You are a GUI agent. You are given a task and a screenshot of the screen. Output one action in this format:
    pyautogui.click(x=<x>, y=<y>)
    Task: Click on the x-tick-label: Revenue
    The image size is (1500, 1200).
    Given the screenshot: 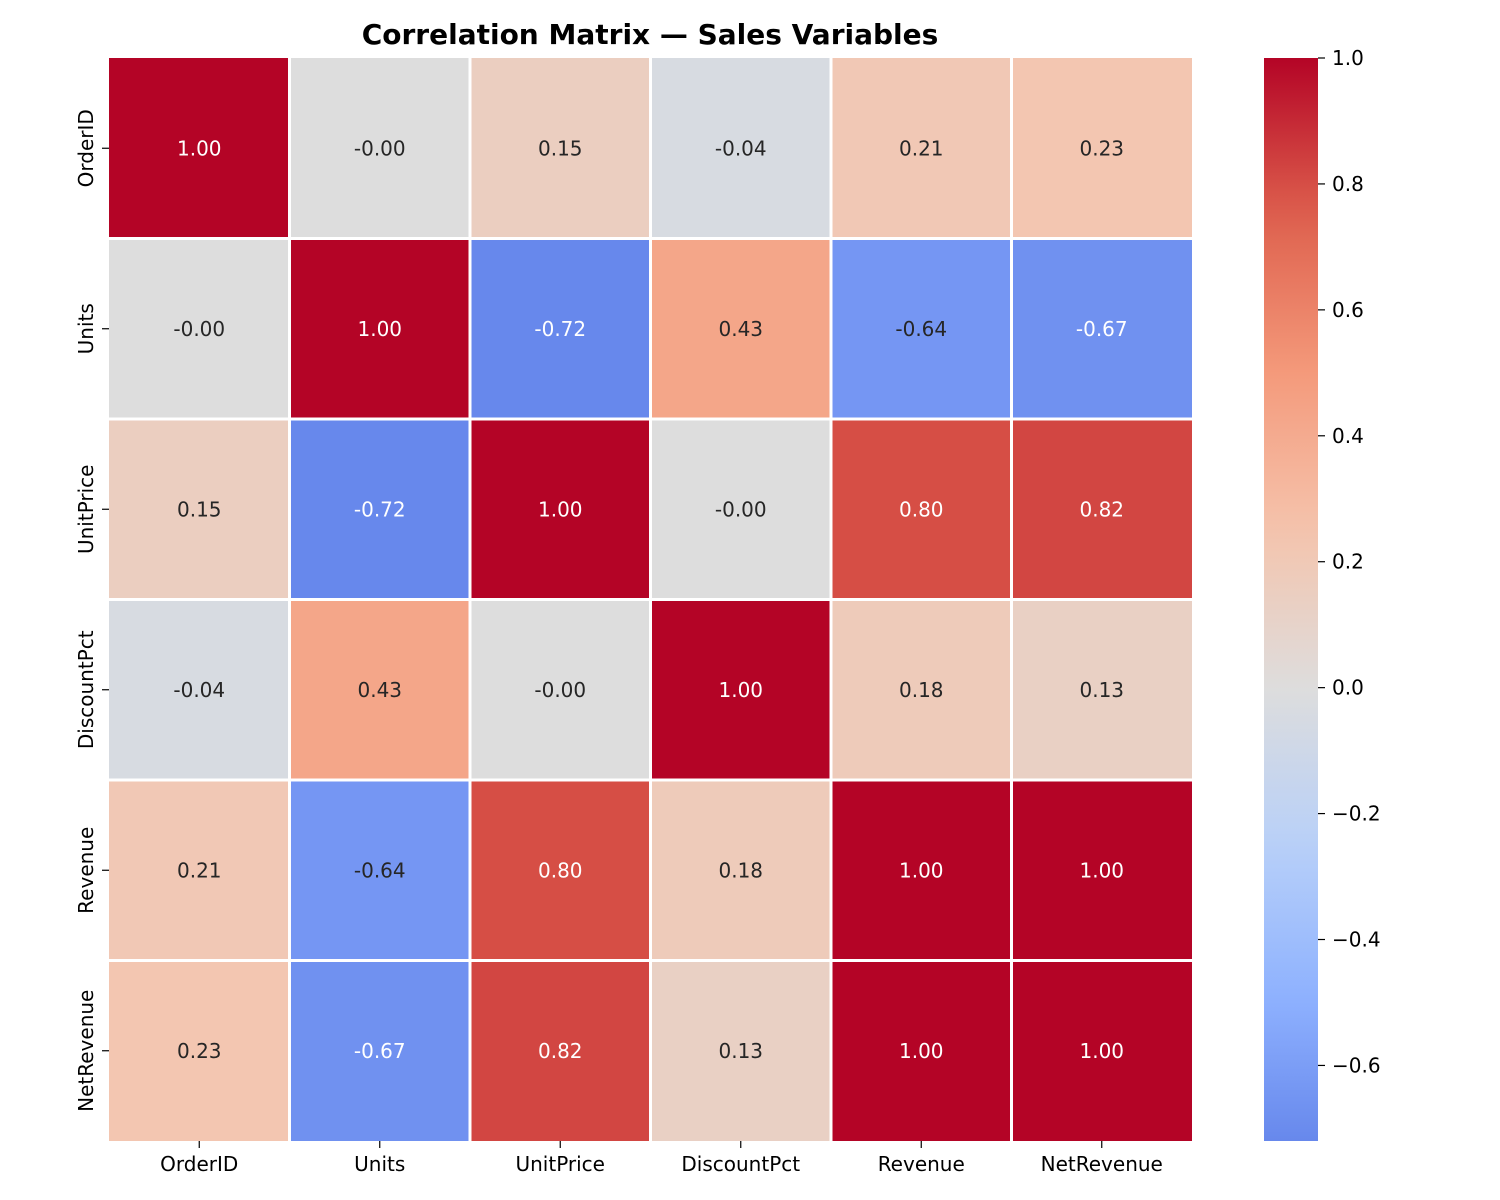 What is the action you would take?
    pyautogui.click(x=921, y=1164)
    